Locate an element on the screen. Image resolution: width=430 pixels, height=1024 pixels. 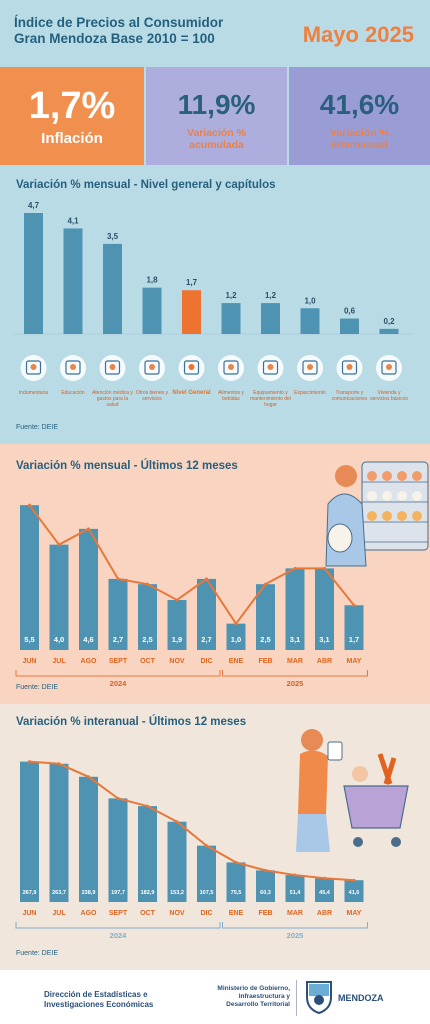
kpi-accumulated-label: Variación % acumulada is located at coordinates (216, 139).